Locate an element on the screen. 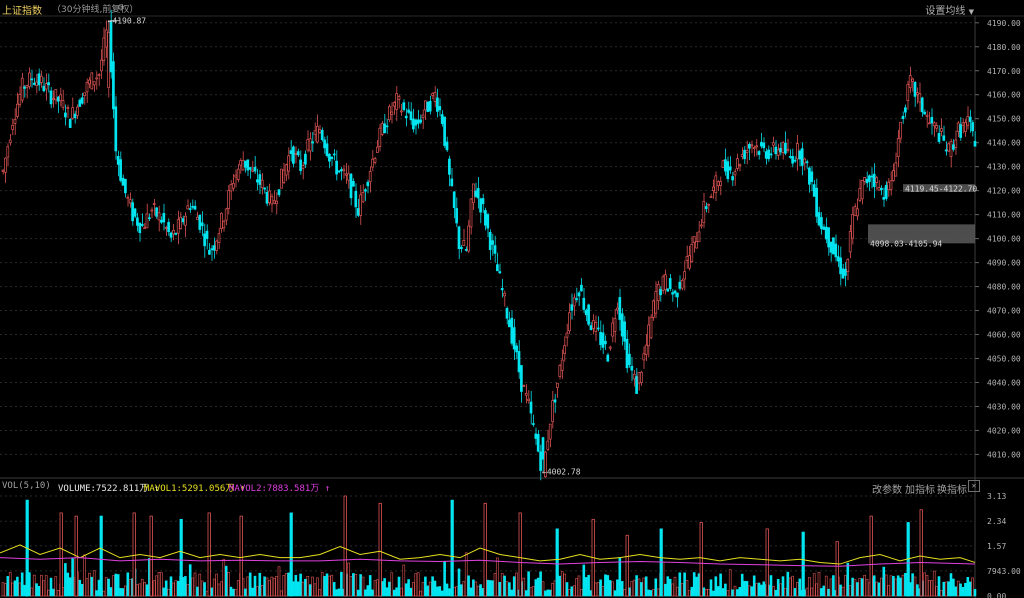  ma-settings-label: 设置均线 is located at coordinates (945, 11).